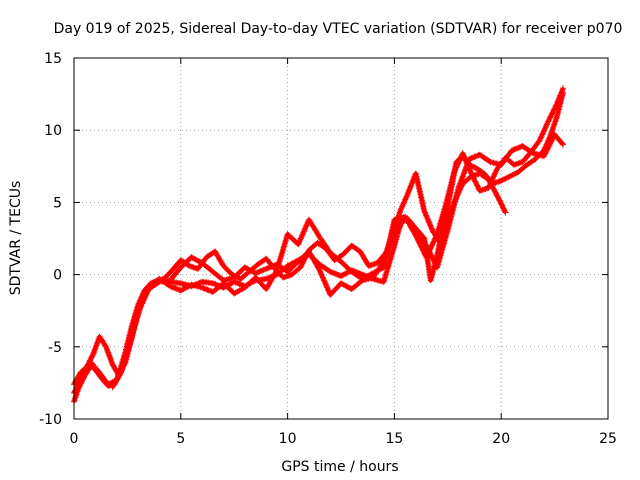 The image size is (640, 480). What do you see at coordinates (339, 467) in the screenshot?
I see `x-axis-label: GPS time / hours` at bounding box center [339, 467].